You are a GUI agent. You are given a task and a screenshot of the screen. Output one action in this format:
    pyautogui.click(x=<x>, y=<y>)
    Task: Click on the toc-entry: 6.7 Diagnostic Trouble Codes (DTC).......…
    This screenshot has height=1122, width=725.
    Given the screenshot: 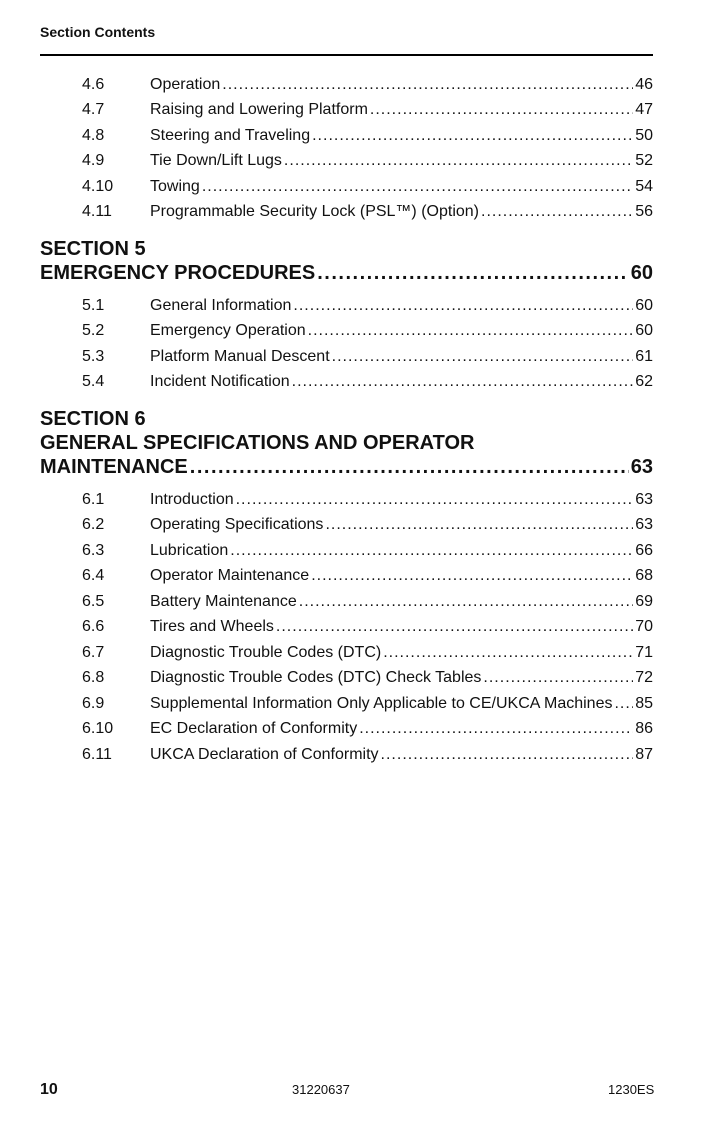 What is the action you would take?
    pyautogui.click(x=346, y=653)
    